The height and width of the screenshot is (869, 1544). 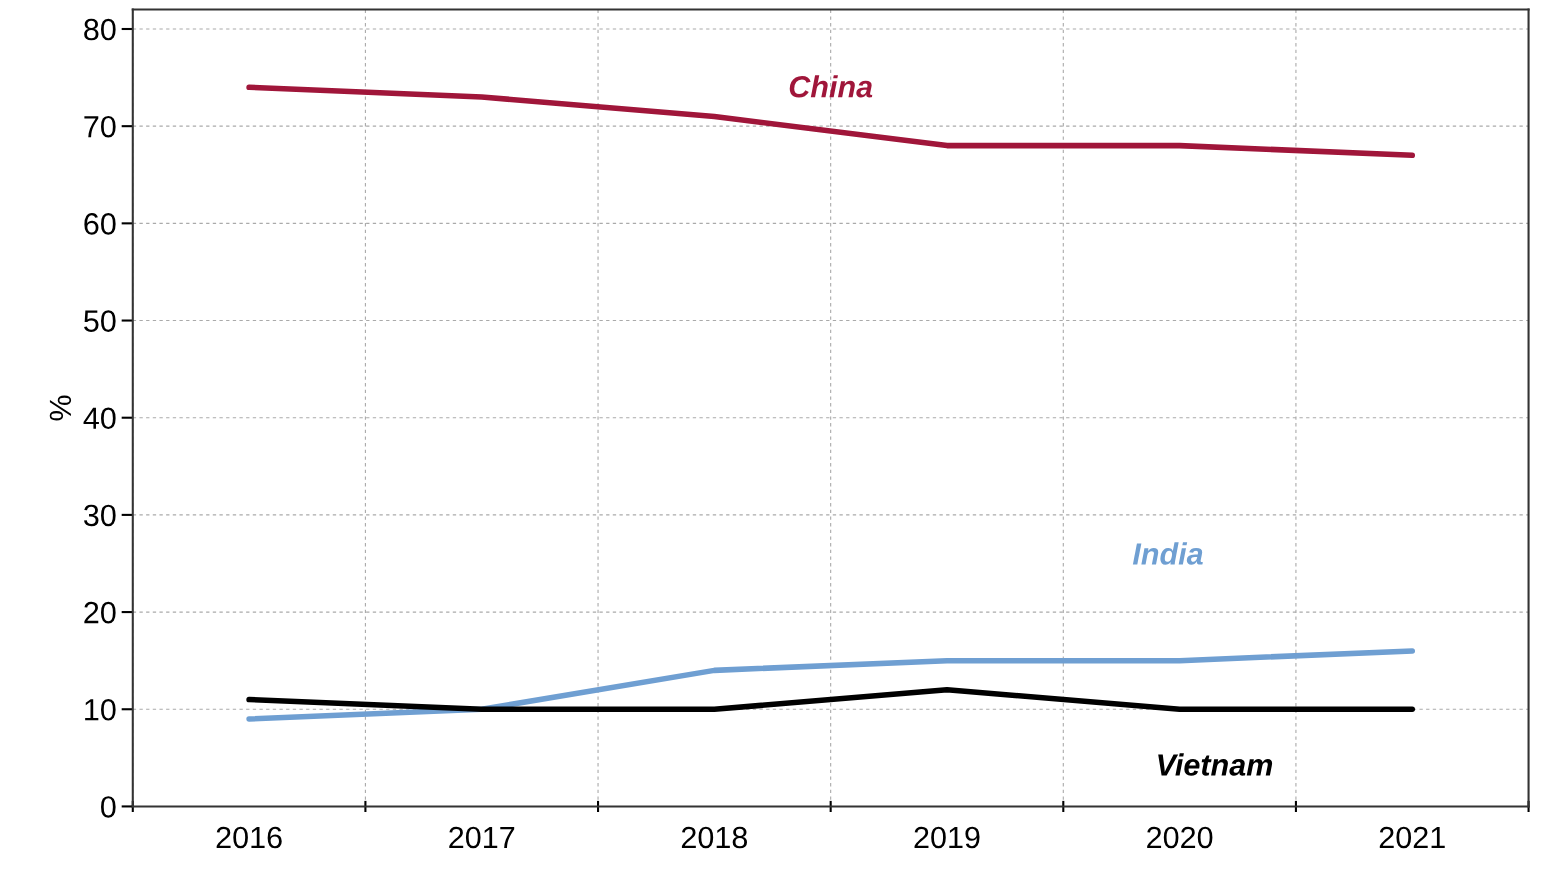 I want to click on y-tick-label: 10, so click(x=100, y=709).